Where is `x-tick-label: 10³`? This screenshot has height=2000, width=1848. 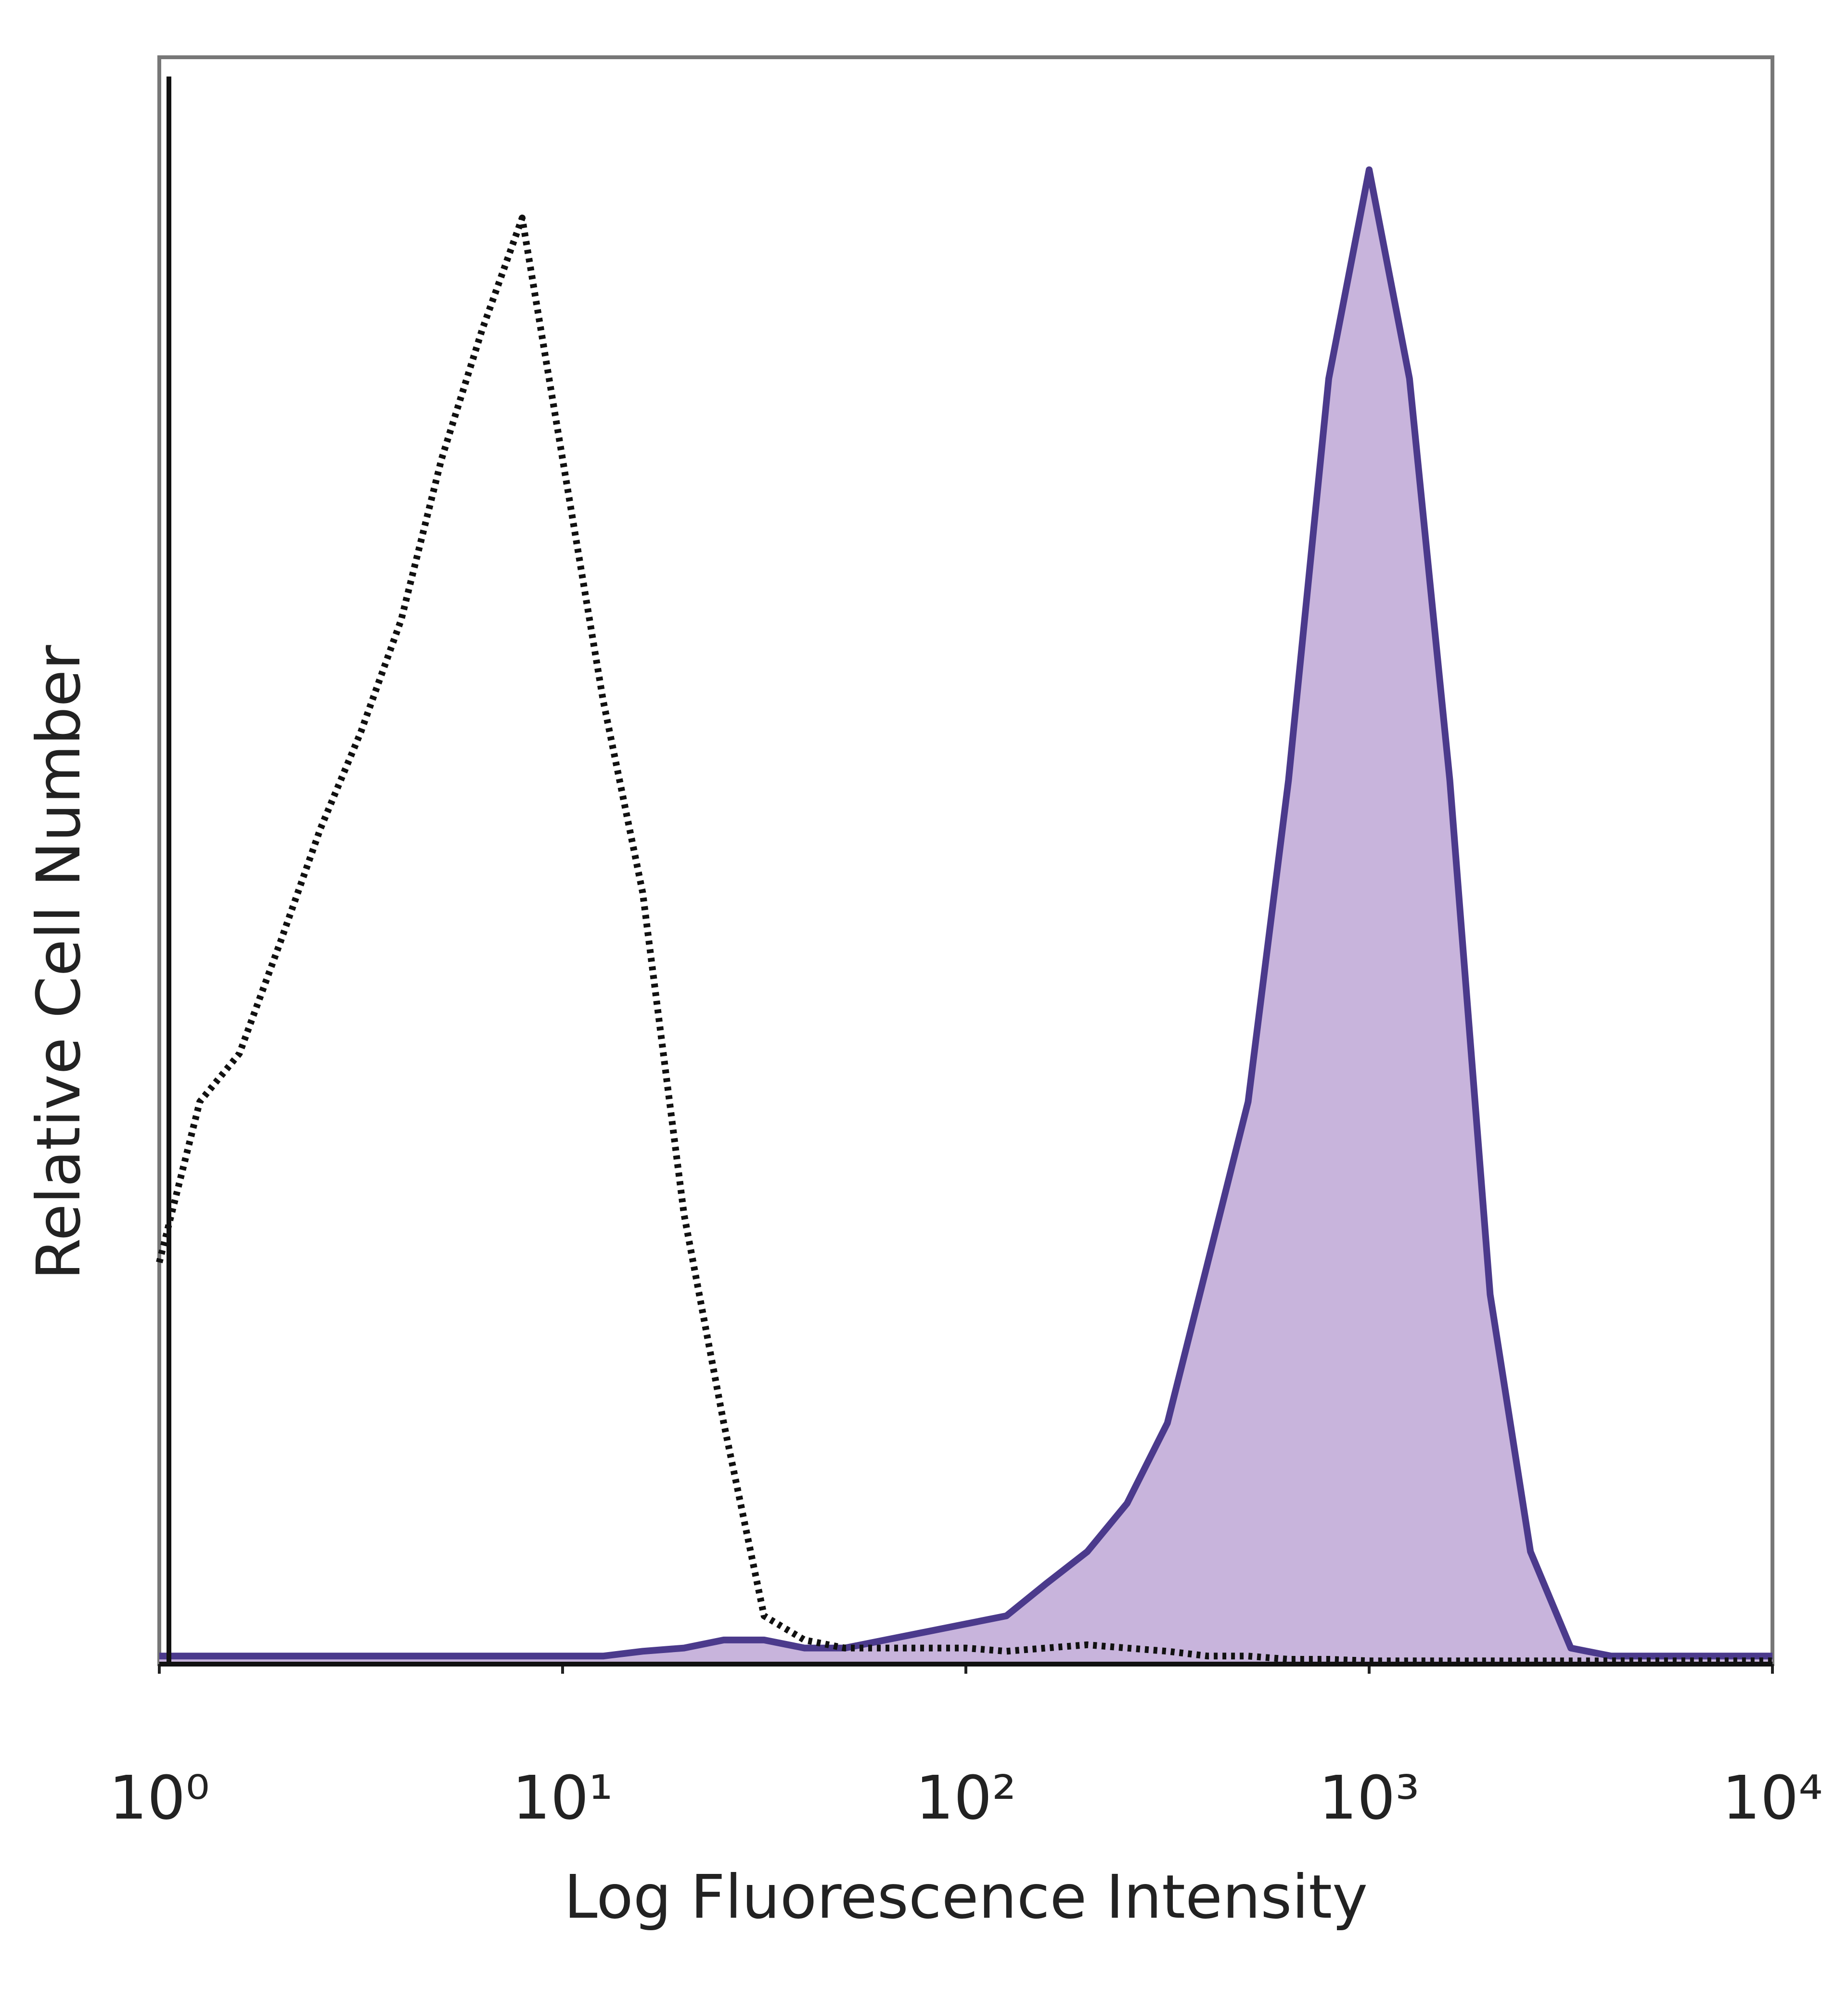 x-tick-label: 10³ is located at coordinates (1369, 1798).